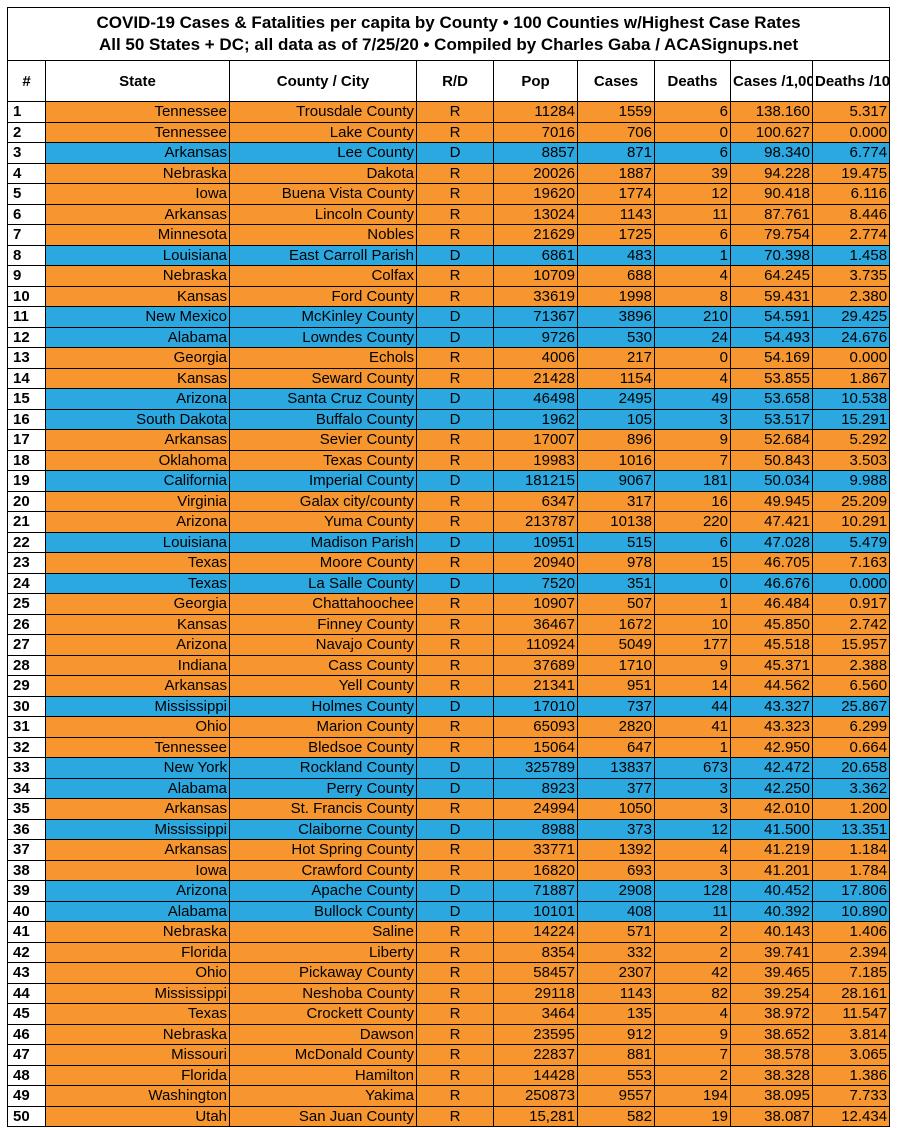 This screenshot has height=1128, width=898. I want to click on cell-cases-per-1000: 90.418, so click(771, 194).